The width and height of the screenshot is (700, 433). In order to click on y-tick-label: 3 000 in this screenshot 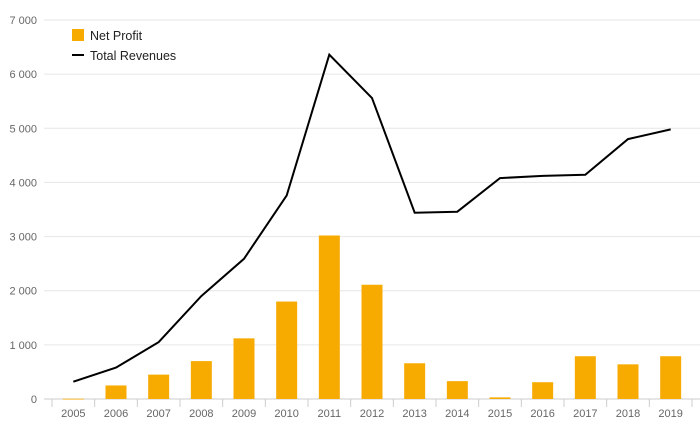, I will do `click(23, 238)`.